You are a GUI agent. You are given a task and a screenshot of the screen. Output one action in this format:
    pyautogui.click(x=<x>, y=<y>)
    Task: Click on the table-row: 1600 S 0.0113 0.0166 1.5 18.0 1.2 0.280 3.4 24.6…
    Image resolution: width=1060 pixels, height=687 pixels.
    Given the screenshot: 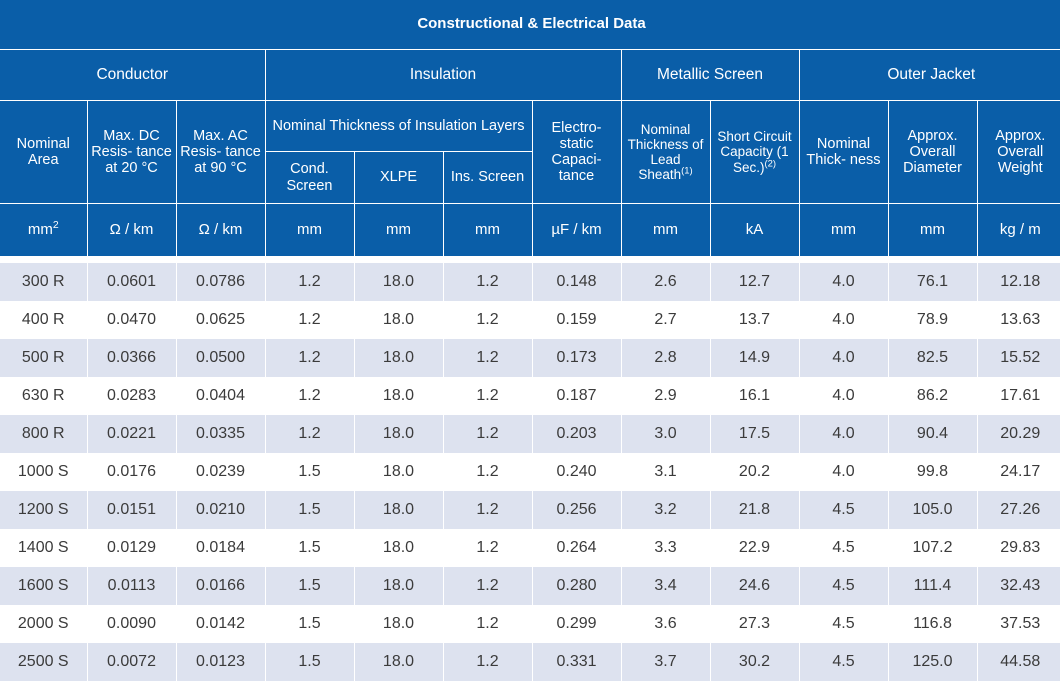 What is the action you would take?
    pyautogui.click(x=530, y=586)
    